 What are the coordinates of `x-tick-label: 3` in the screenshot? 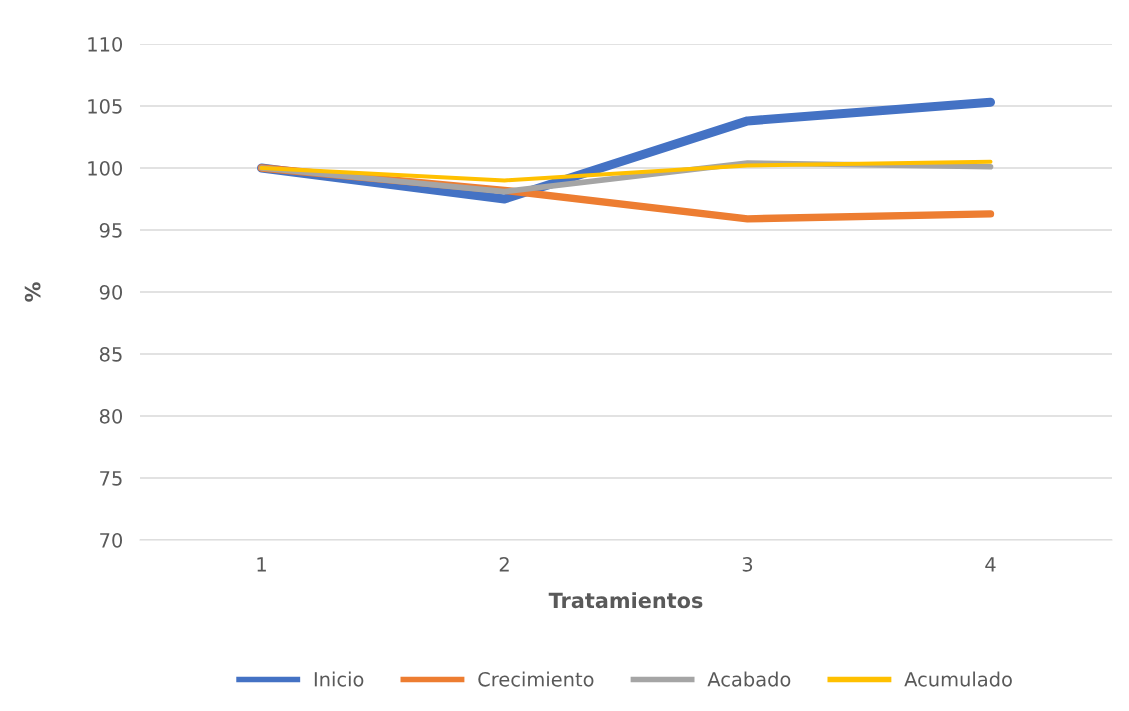 It's located at (747, 564).